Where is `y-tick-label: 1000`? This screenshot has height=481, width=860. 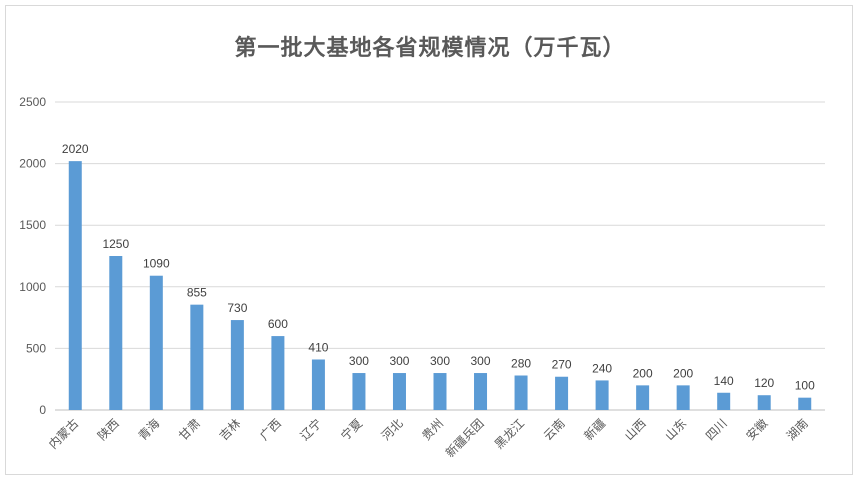 y-tick-label: 1000 is located at coordinates (32, 287).